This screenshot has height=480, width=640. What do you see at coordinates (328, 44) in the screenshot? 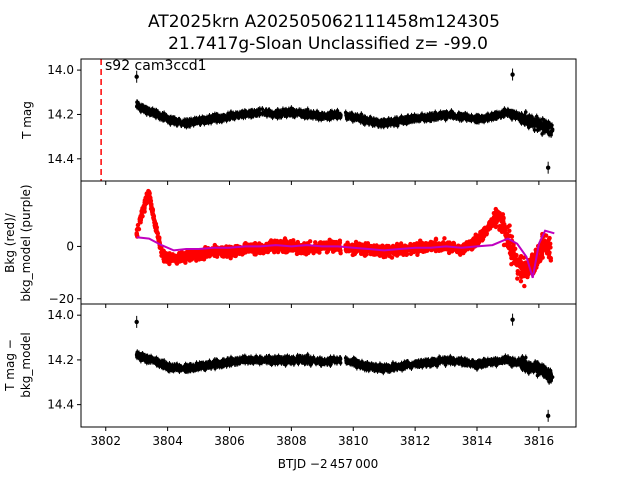
I see `figure-title-line2: 21.7417g-Sloan Unclassified z= -99.0` at bounding box center [328, 44].